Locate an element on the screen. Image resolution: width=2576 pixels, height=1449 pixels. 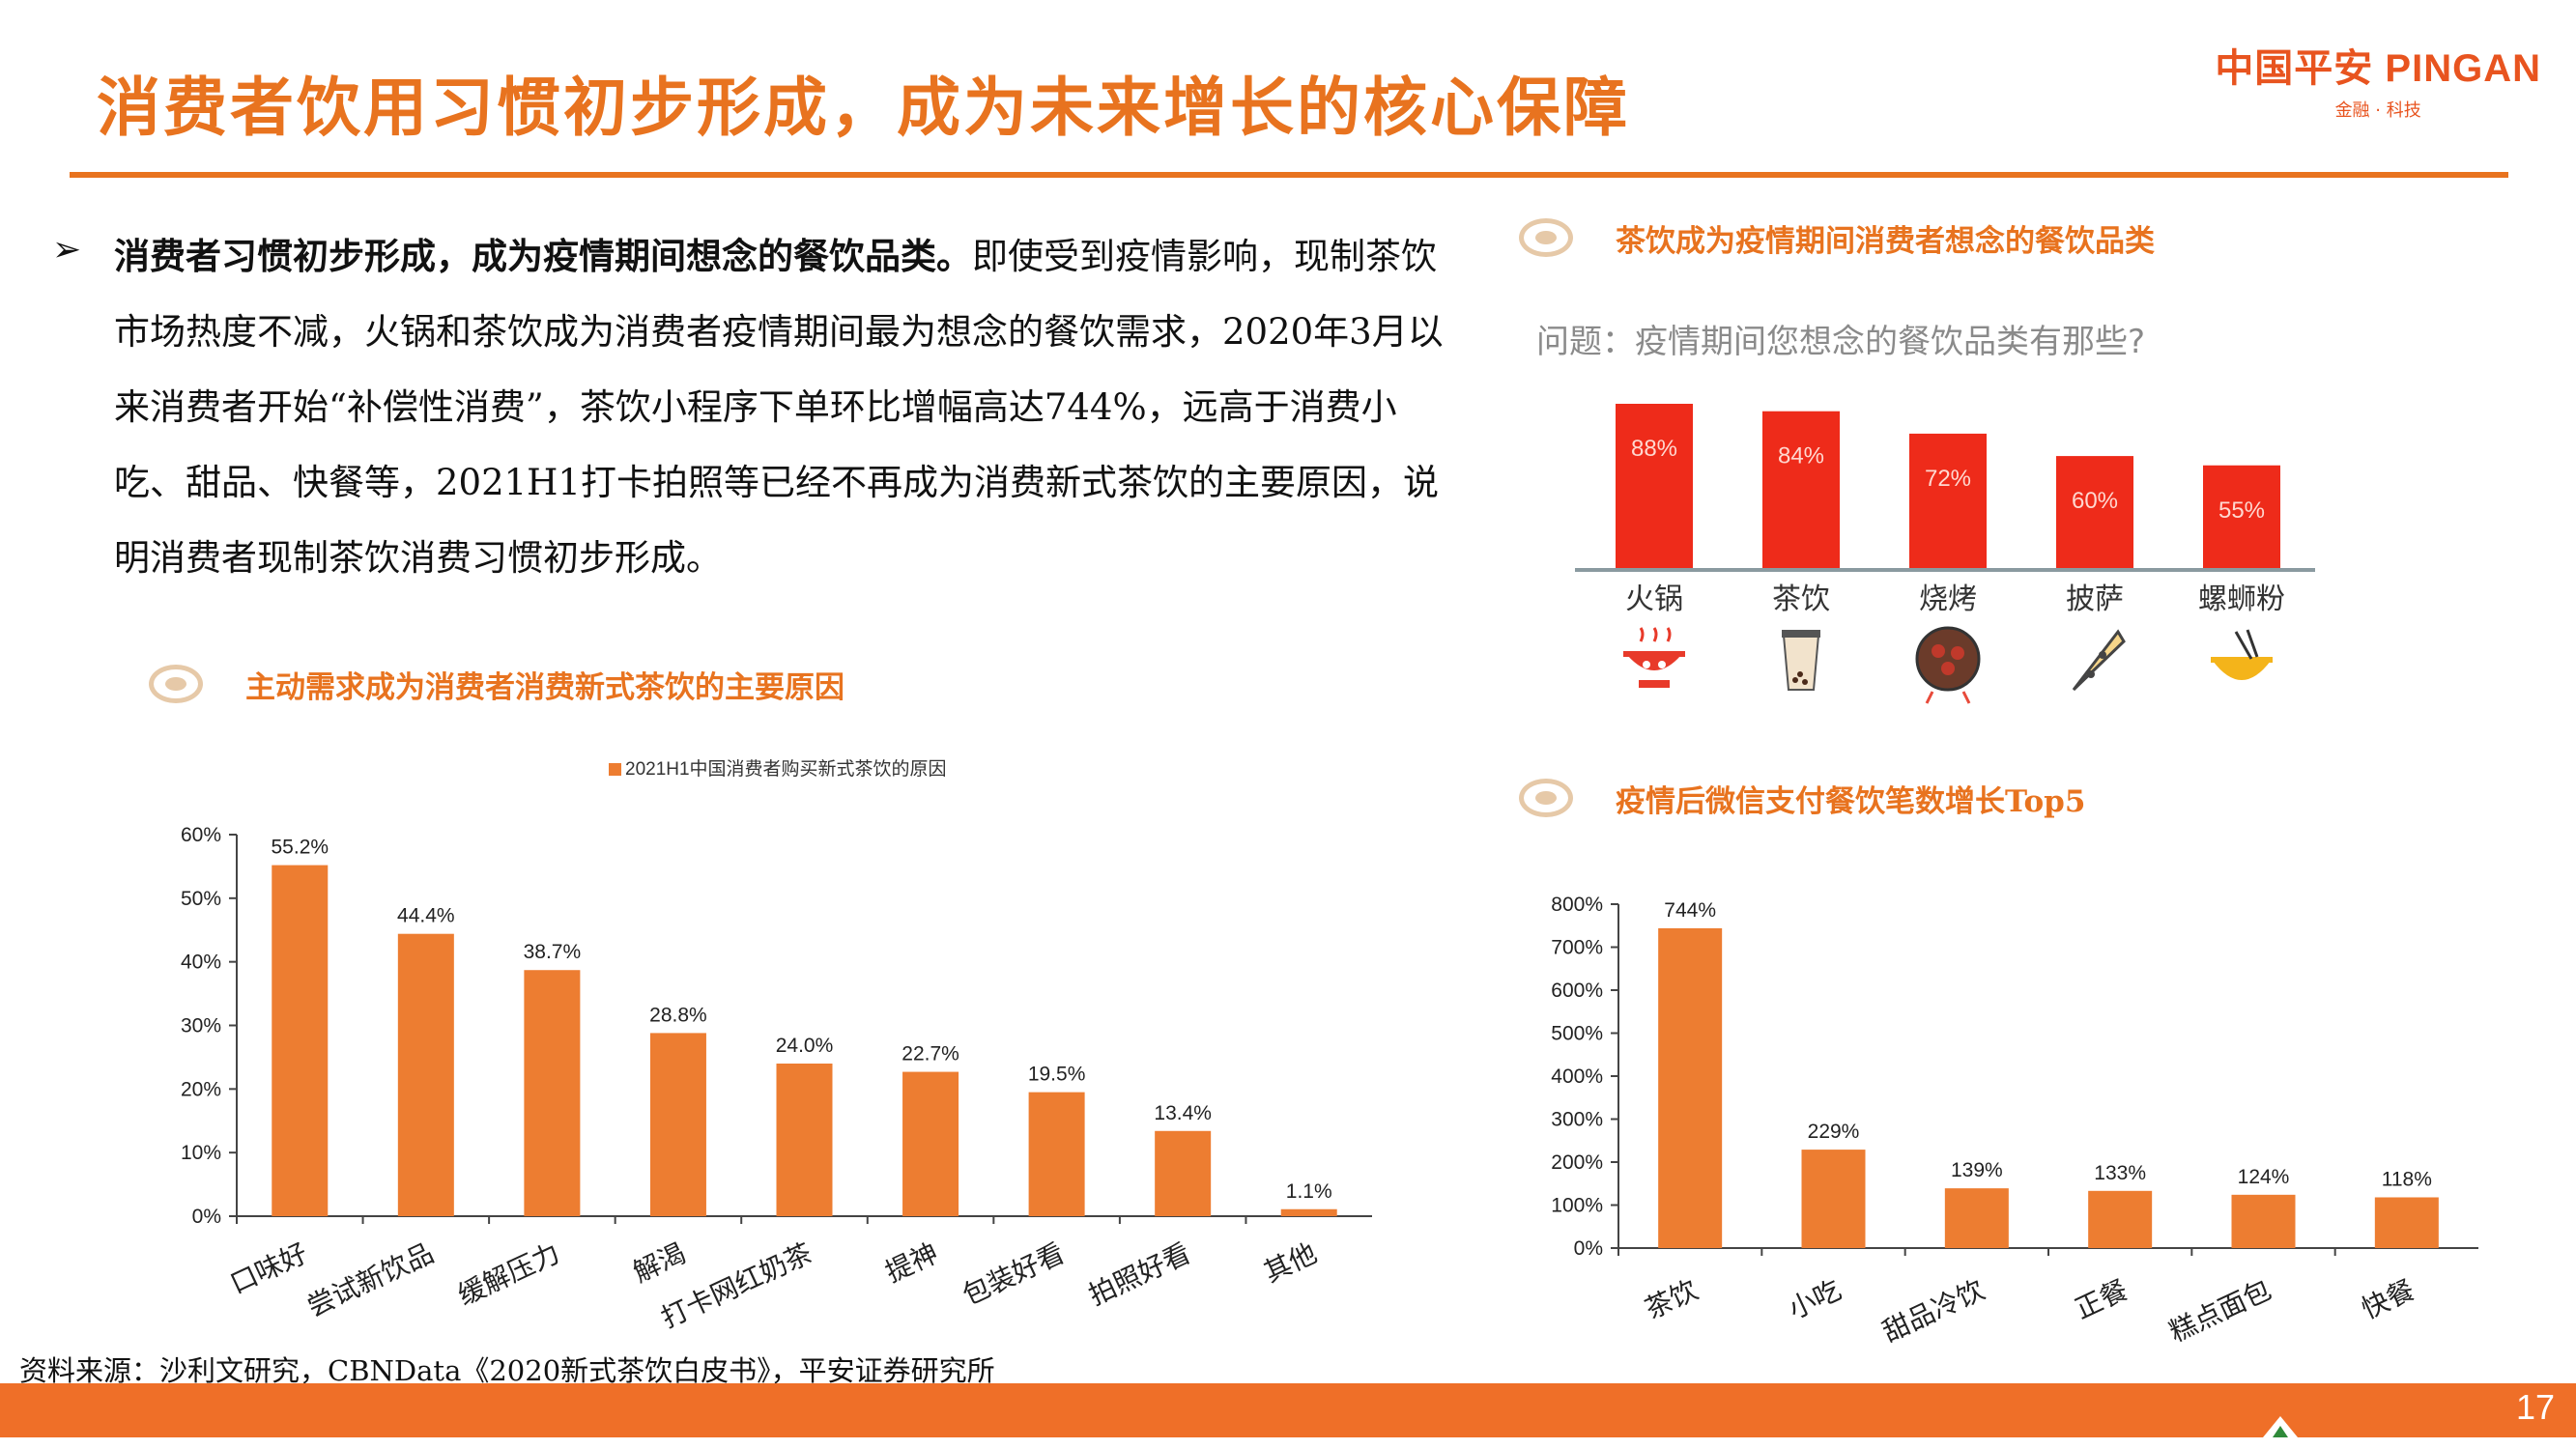
y-tick-label: 500% is located at coordinates (1577, 1034).